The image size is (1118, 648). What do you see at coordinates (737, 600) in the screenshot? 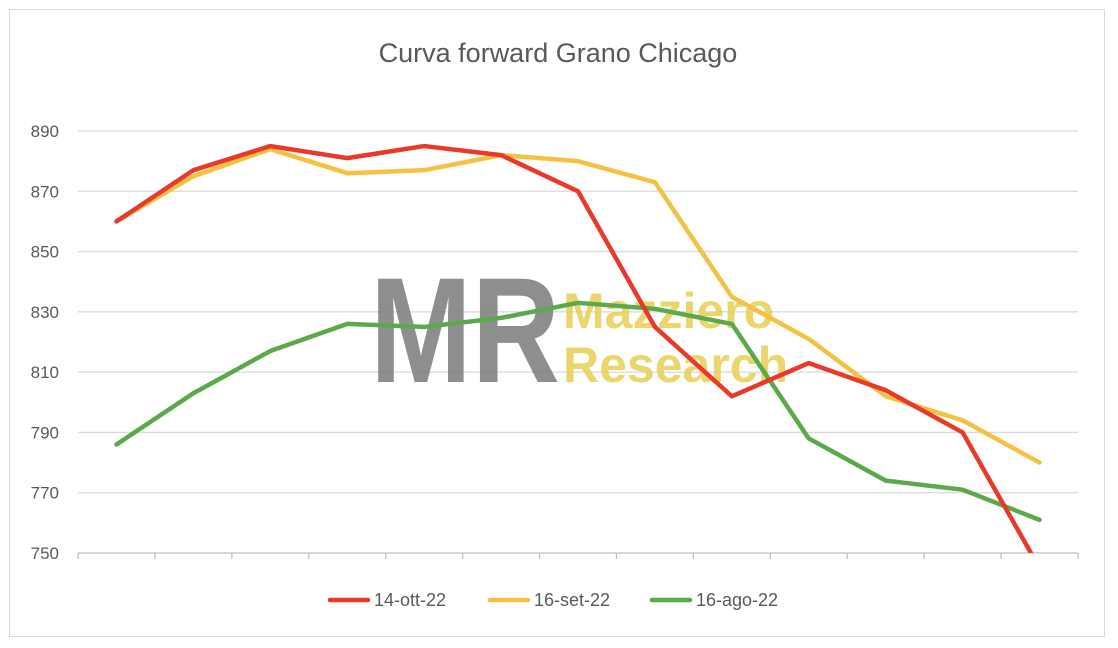
I see `legend-label: 16-ago-22` at bounding box center [737, 600].